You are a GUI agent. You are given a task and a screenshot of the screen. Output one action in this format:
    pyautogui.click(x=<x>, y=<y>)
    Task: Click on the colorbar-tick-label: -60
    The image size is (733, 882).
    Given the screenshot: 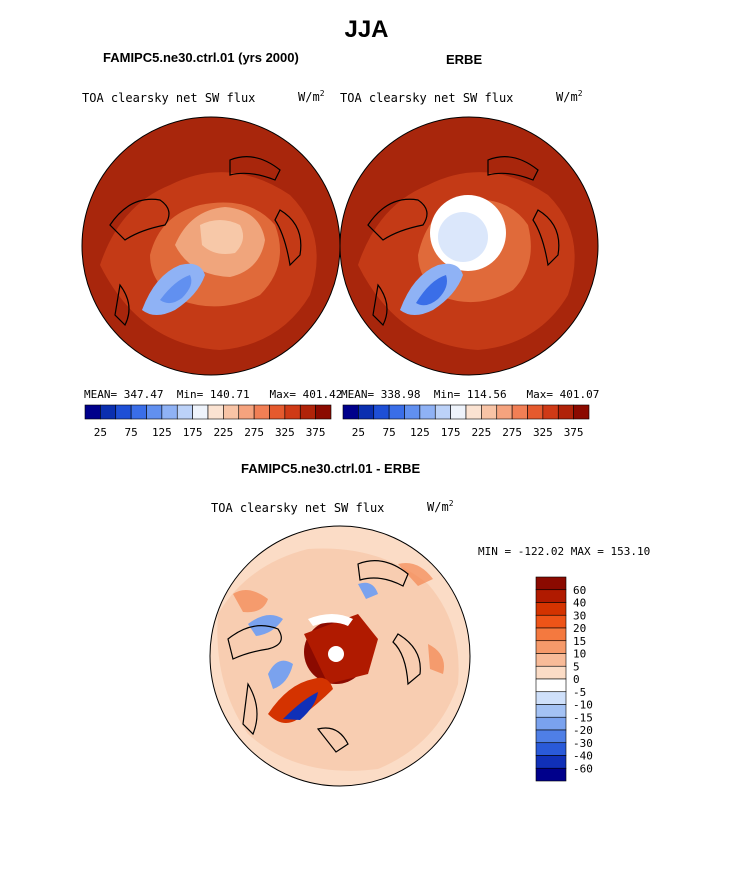 What is the action you would take?
    pyautogui.click(x=583, y=768)
    